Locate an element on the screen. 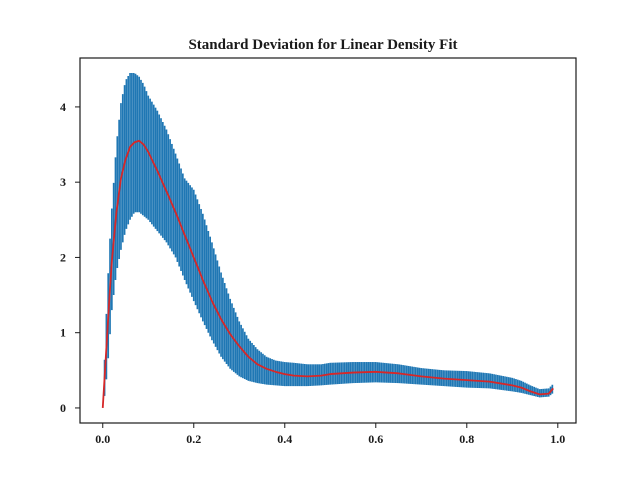 This screenshot has width=640, height=481. y-tick-label: 3 is located at coordinates (63, 182).